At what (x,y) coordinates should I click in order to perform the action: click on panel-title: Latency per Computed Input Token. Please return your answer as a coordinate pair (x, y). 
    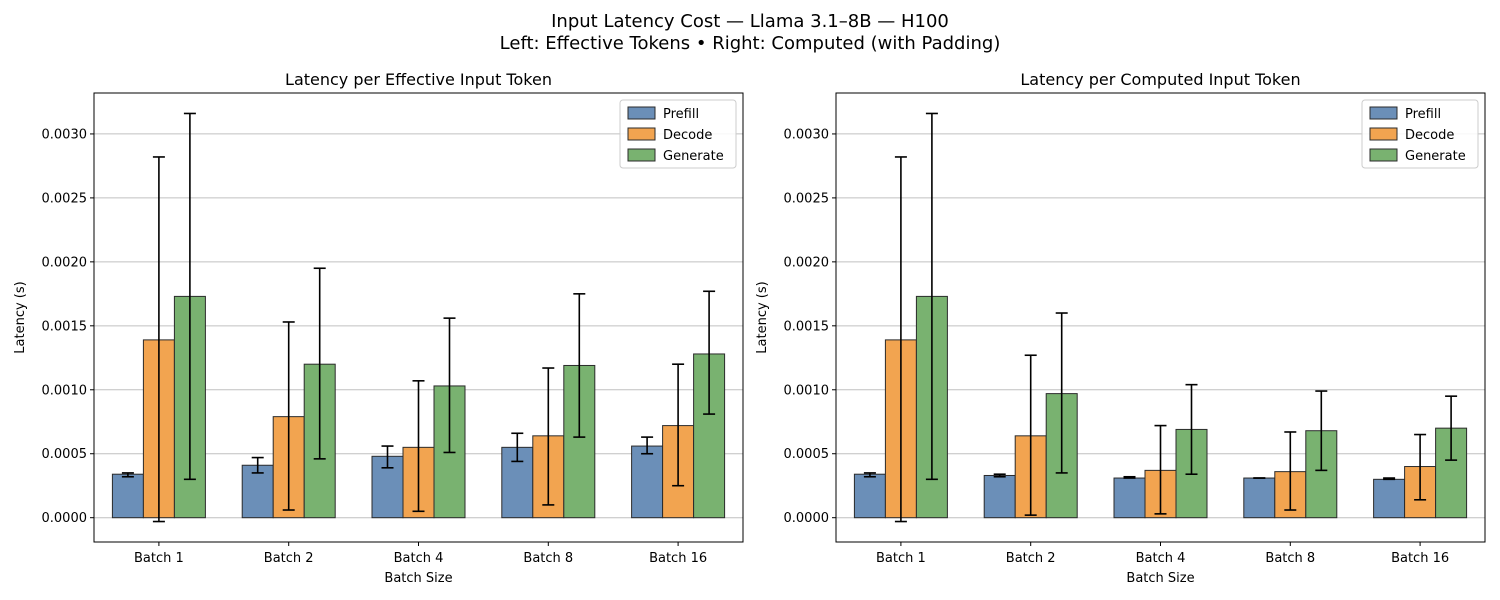
    Looking at the image, I should click on (1160, 79).